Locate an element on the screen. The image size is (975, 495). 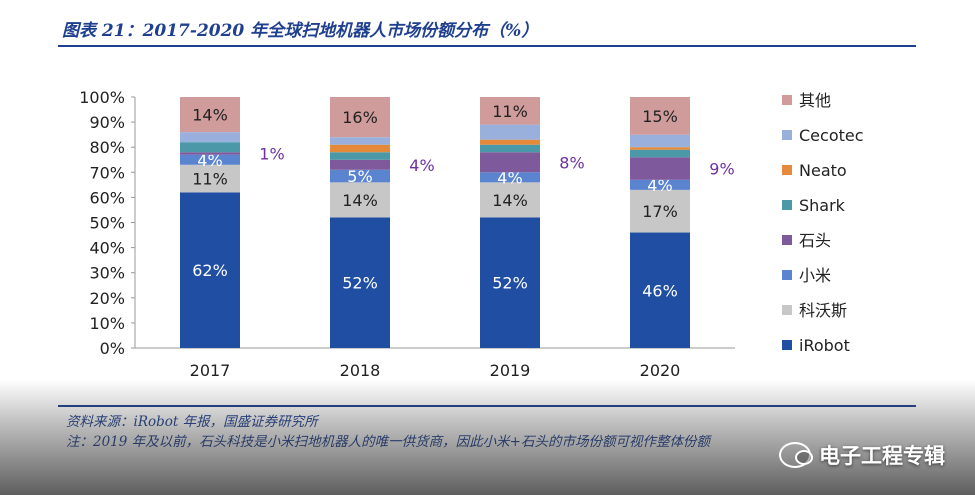
legend-label: 科沃斯 is located at coordinates (823, 310).